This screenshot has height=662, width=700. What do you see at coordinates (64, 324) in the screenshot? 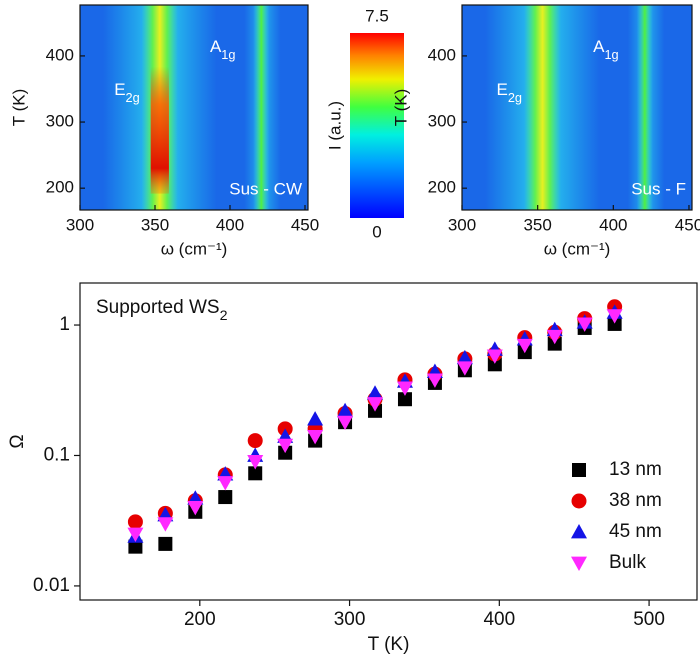
I see `y-tick-label: 1` at bounding box center [64, 324].